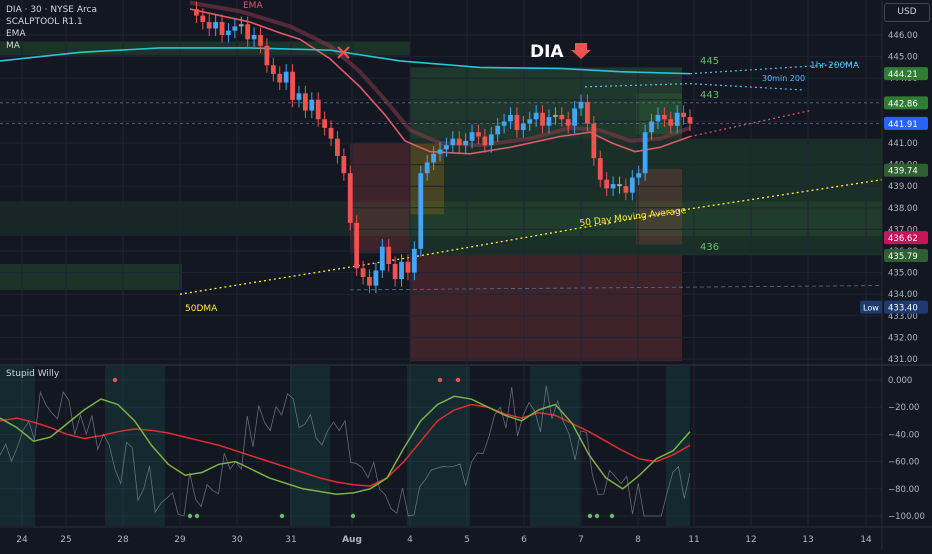 The height and width of the screenshot is (554, 932). What do you see at coordinates (253, 6) in the screenshot?
I see `ema-line-label: EMA` at bounding box center [253, 6].